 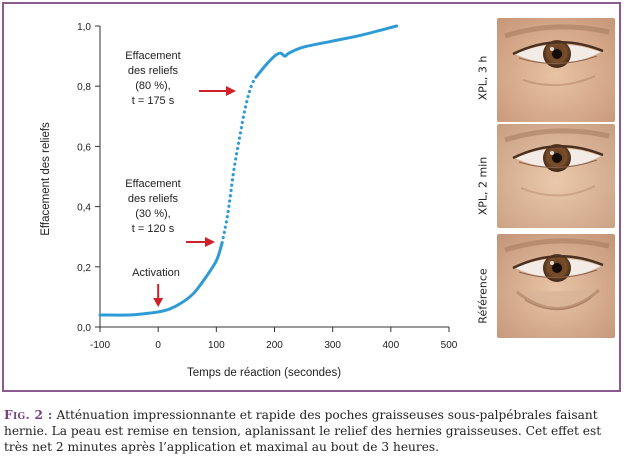 I want to click on curve-solid-initial, so click(x=161, y=279).